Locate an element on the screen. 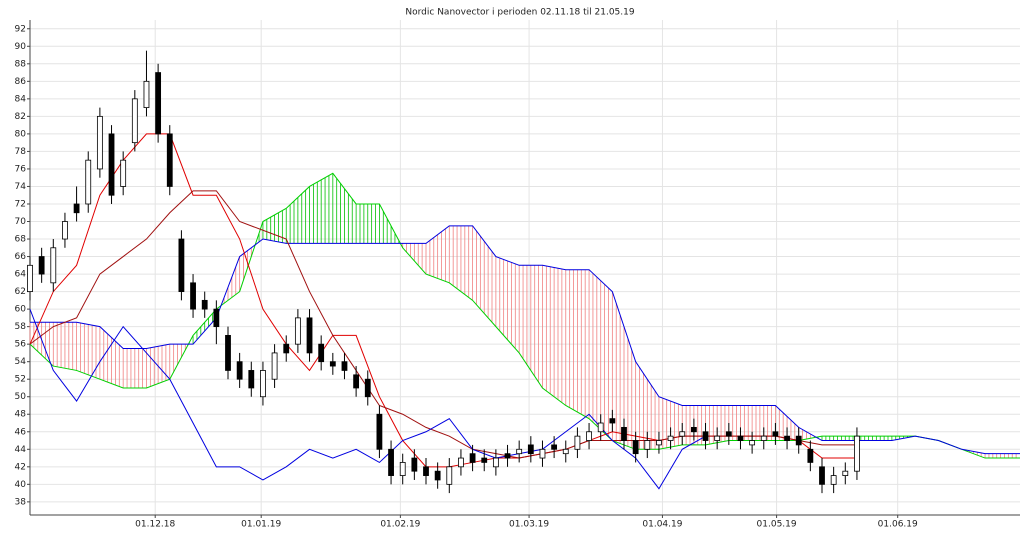  y-tick-label: 78 is located at coordinates (21, 152).